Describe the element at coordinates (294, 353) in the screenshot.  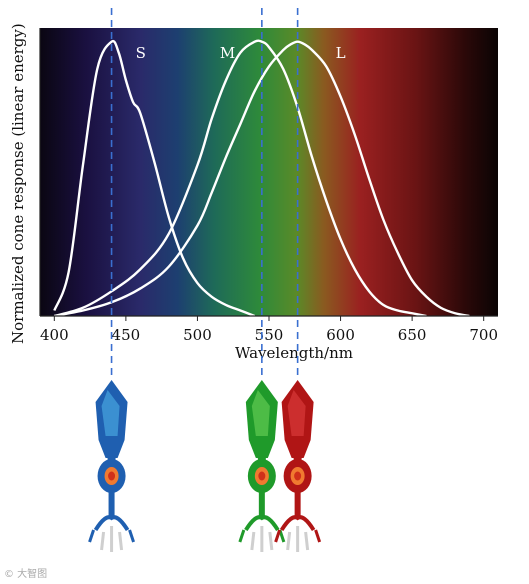
I see `x-axis-label: Wavelength/nm` at that location.